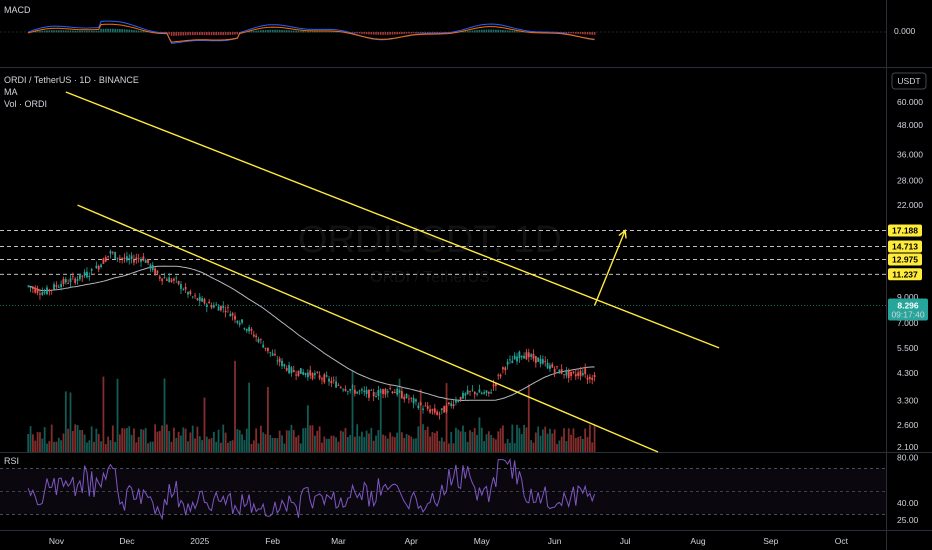 The width and height of the screenshot is (932, 550). Describe the element at coordinates (842, 541) in the screenshot. I see `time-tick-label: Oct` at that location.